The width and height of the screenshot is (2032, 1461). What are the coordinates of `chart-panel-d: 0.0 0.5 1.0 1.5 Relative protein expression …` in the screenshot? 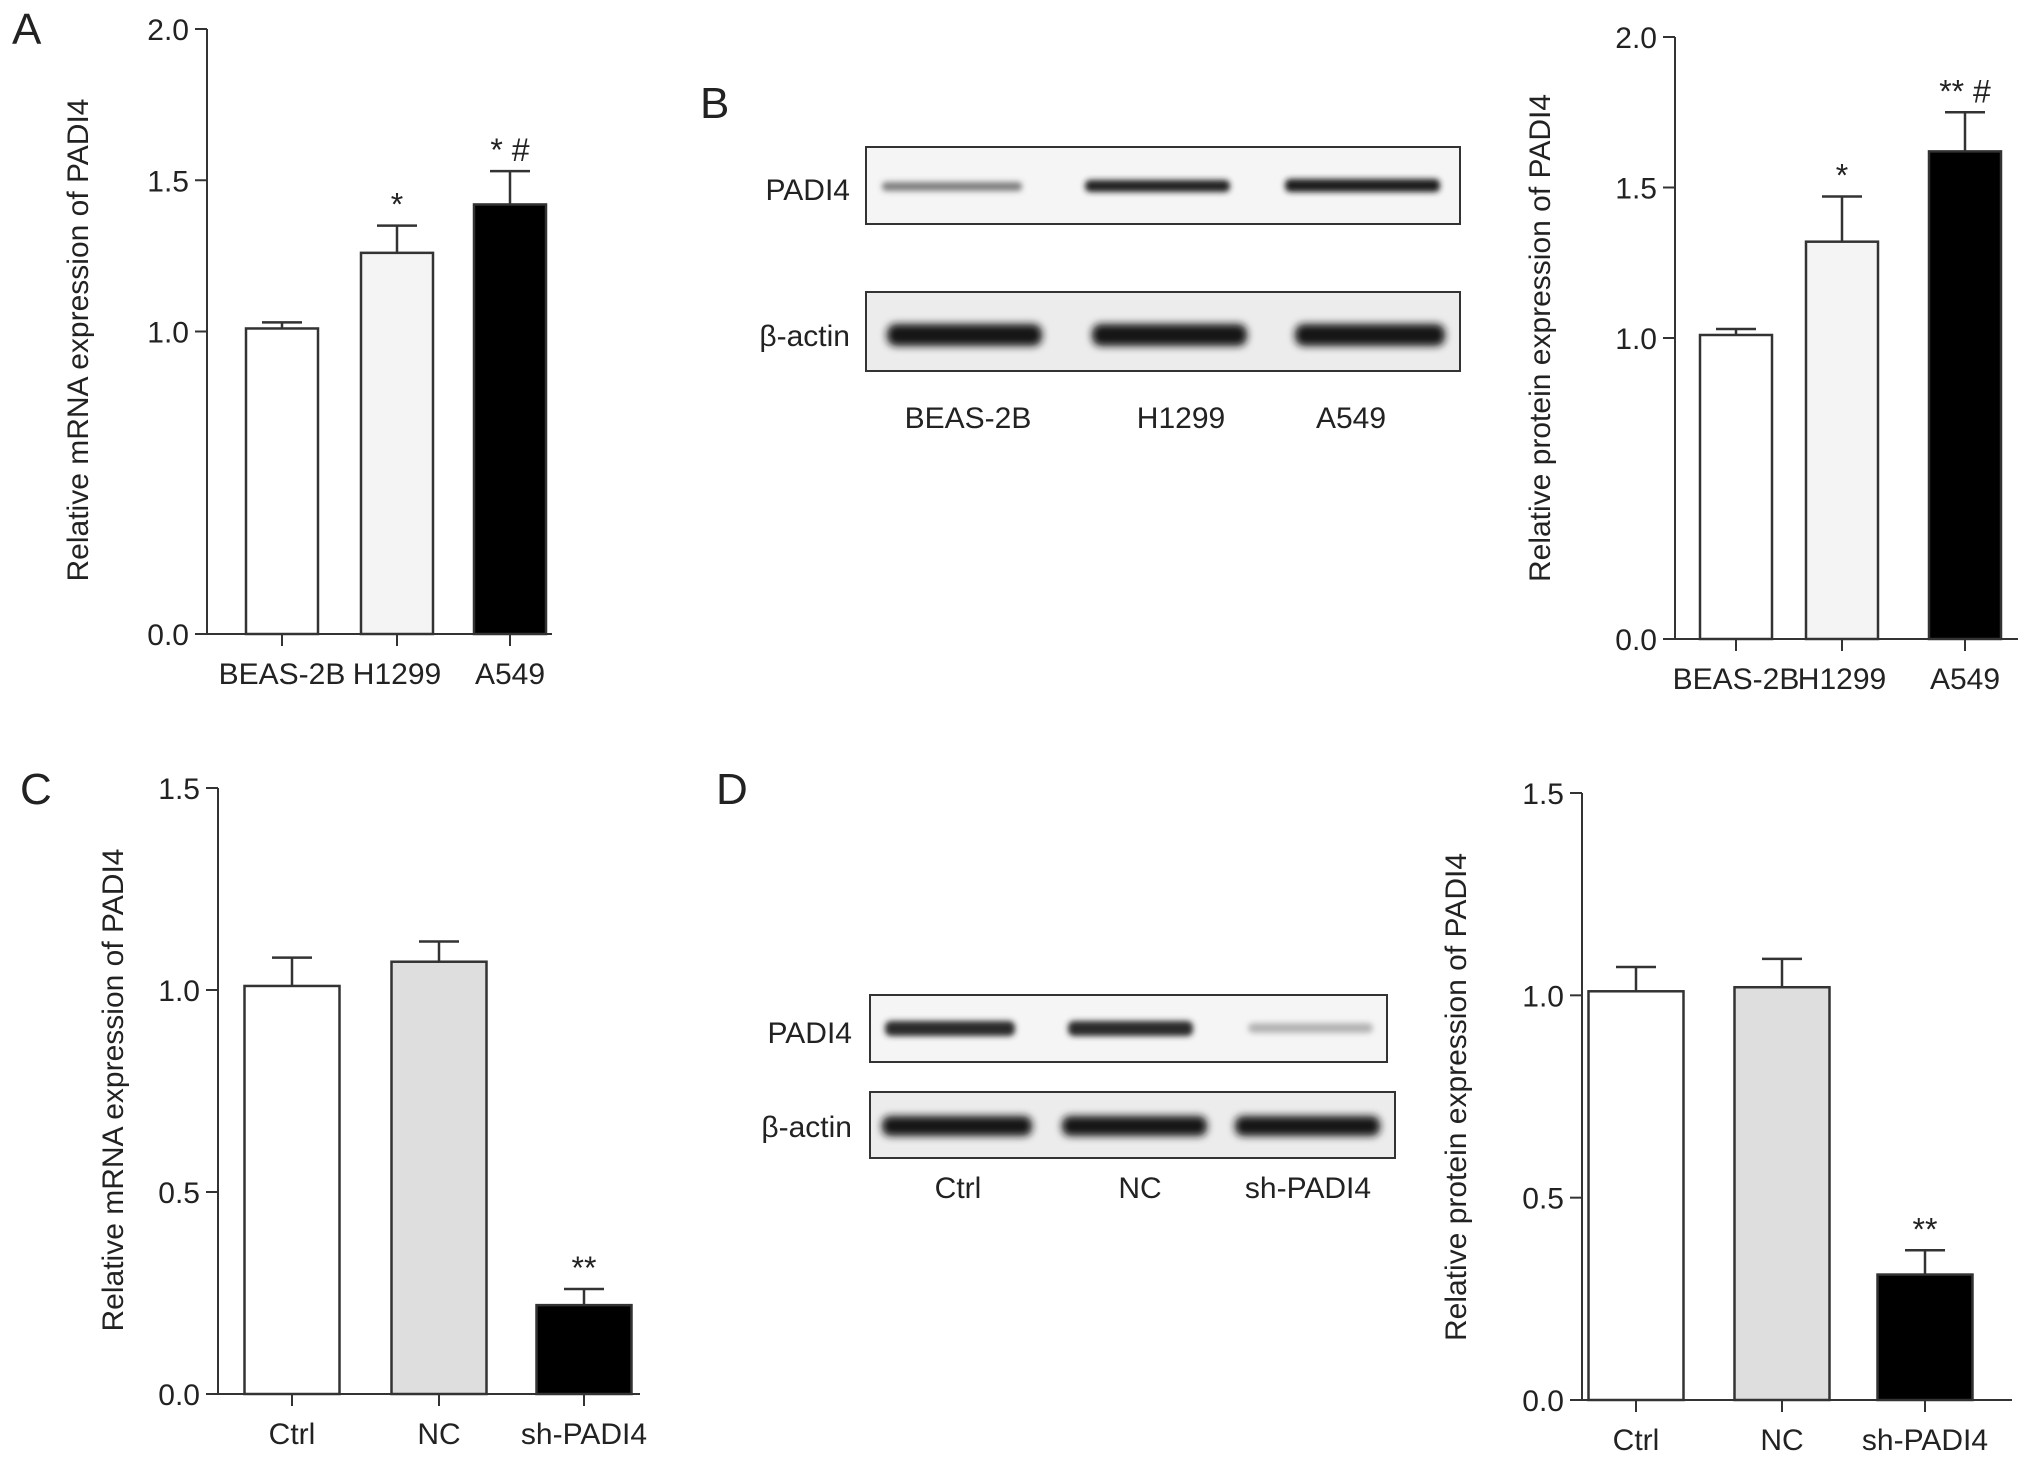 It's located at (1726, 1117).